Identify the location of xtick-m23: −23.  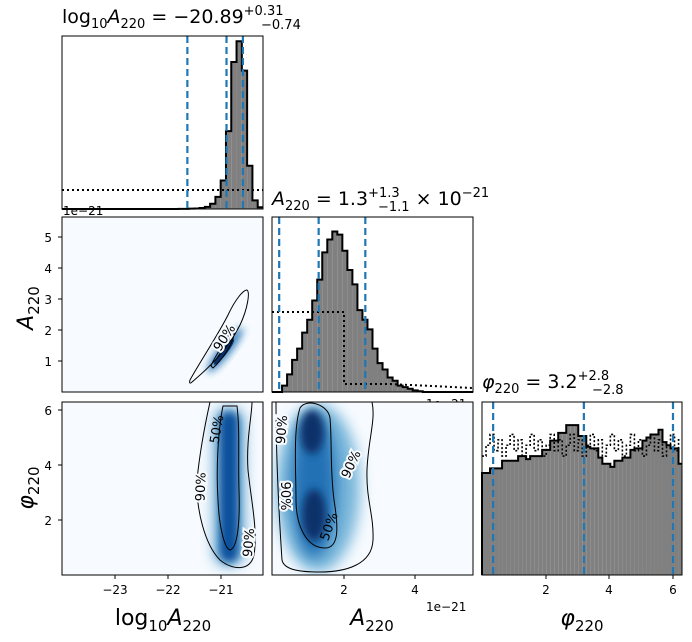
(114, 590).